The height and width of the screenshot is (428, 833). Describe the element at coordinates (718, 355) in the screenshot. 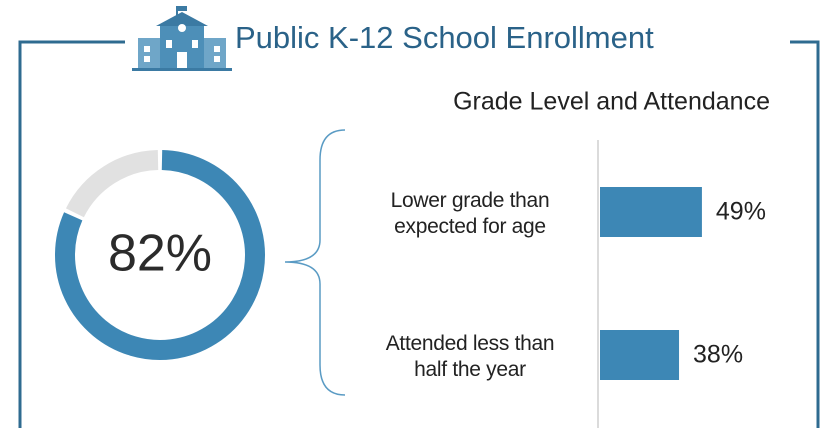

I see `bar-value-label: 38%` at that location.